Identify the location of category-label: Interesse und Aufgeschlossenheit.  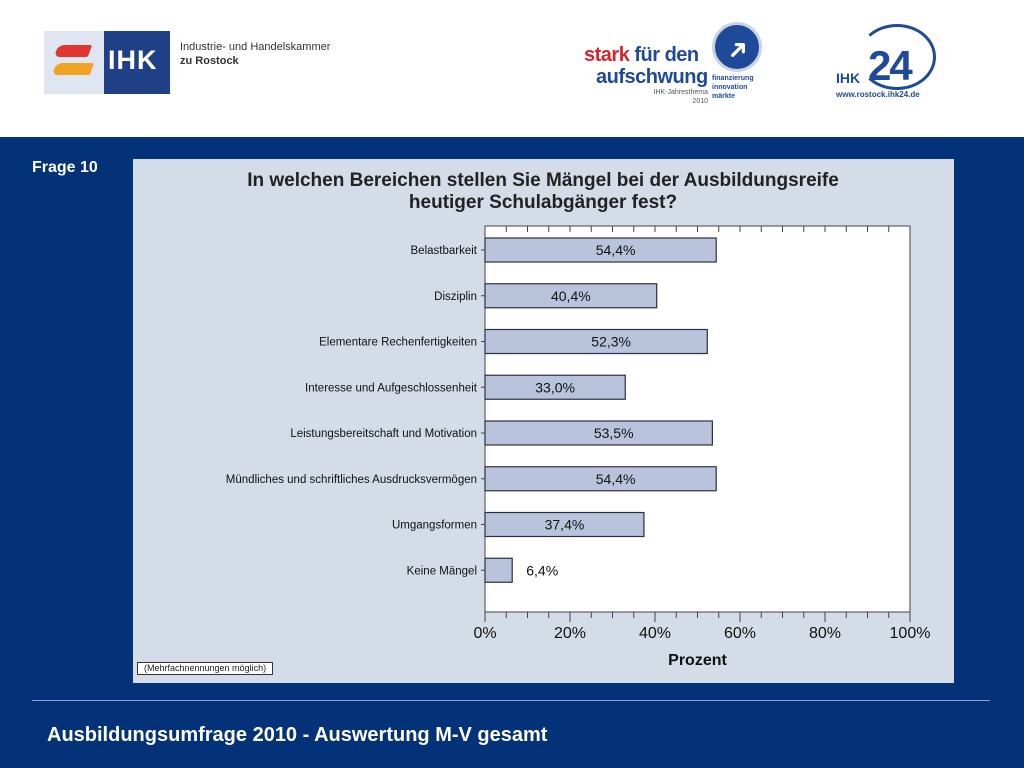
(391, 388).